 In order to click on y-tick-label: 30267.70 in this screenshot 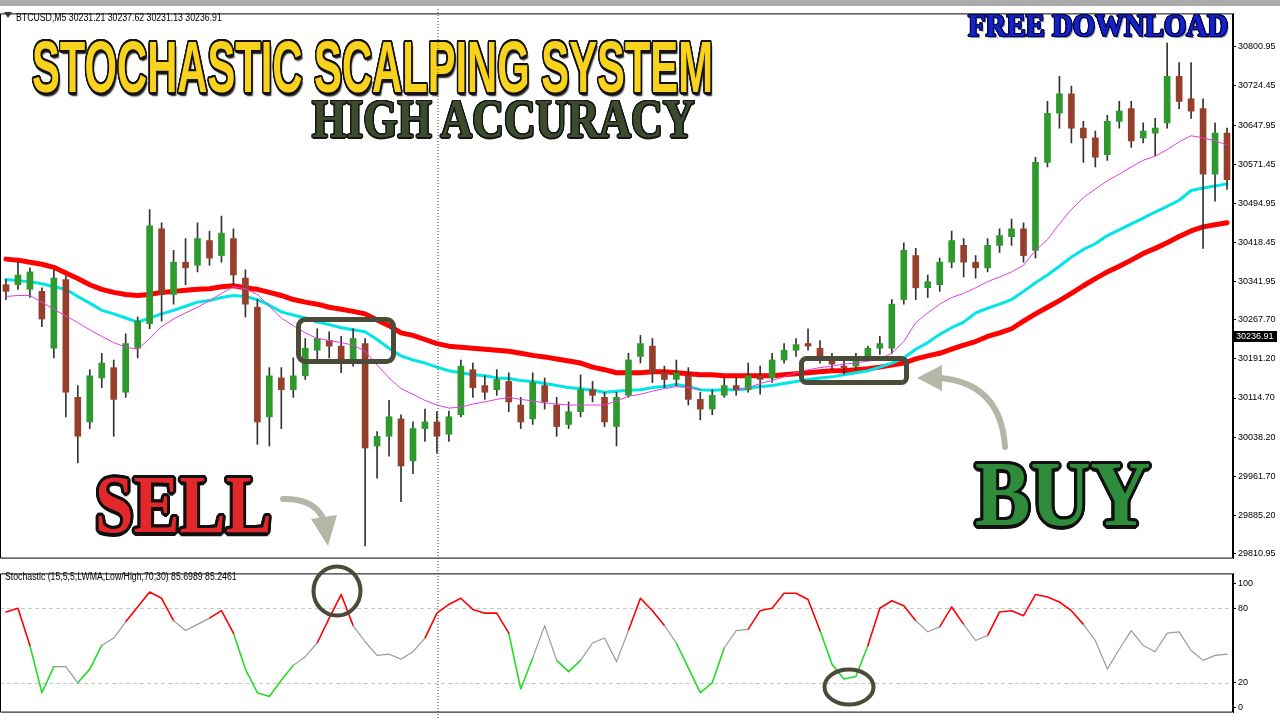, I will do `click(1257, 319)`.